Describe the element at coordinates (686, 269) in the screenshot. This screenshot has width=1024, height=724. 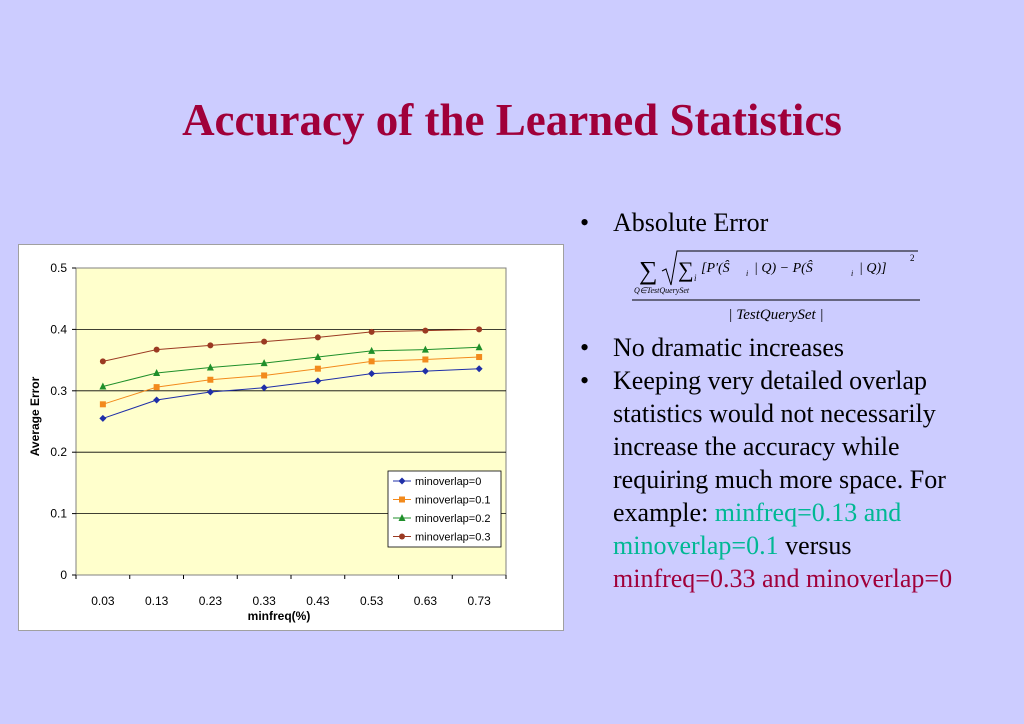
I see `inner-sum-symbol: ∑` at that location.